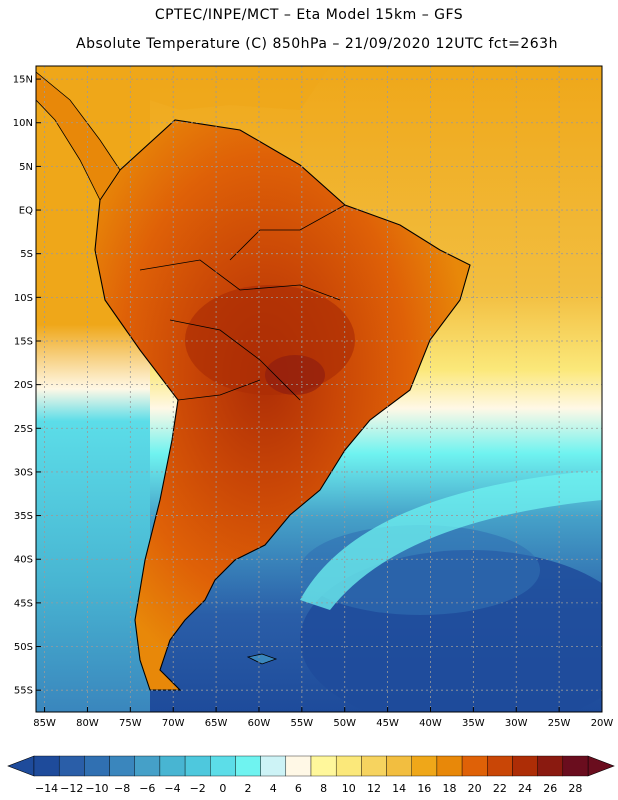  I want to click on falklands-outline, so click(262, 659).